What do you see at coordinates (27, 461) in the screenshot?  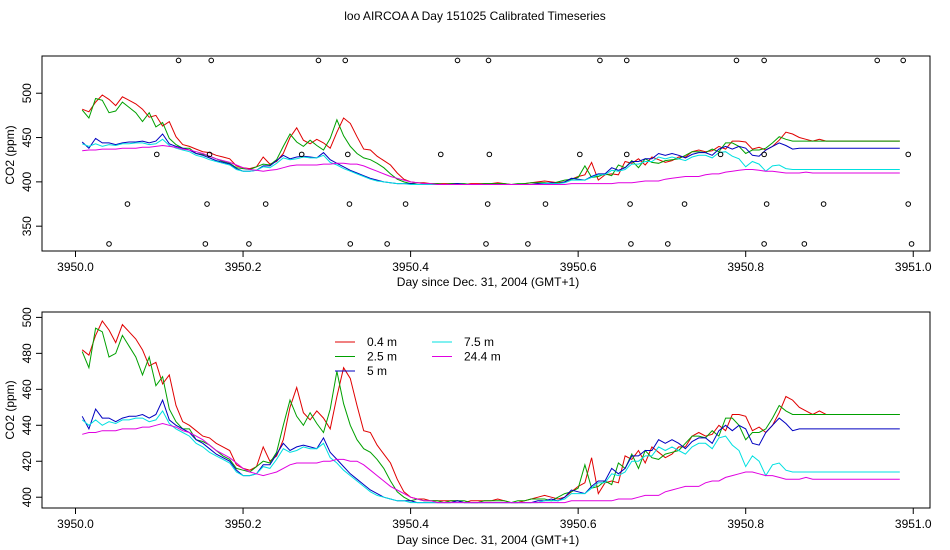 I see `bottom-y-tick-label: 420` at bounding box center [27, 461].